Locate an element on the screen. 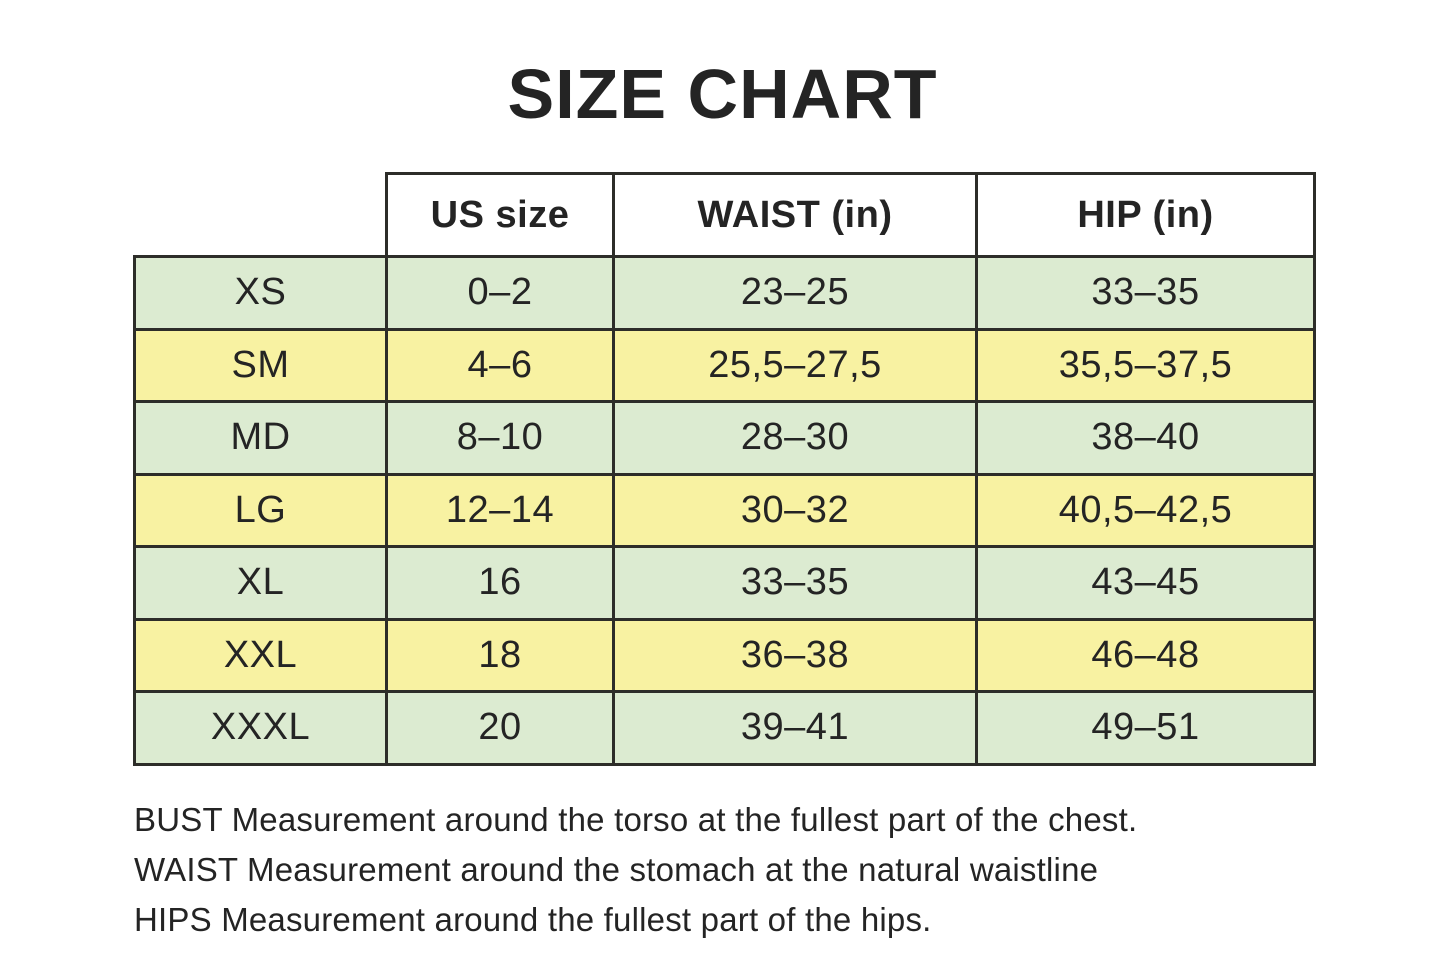 The image size is (1445, 963). waist-cell: 39–41 is located at coordinates (795, 728).